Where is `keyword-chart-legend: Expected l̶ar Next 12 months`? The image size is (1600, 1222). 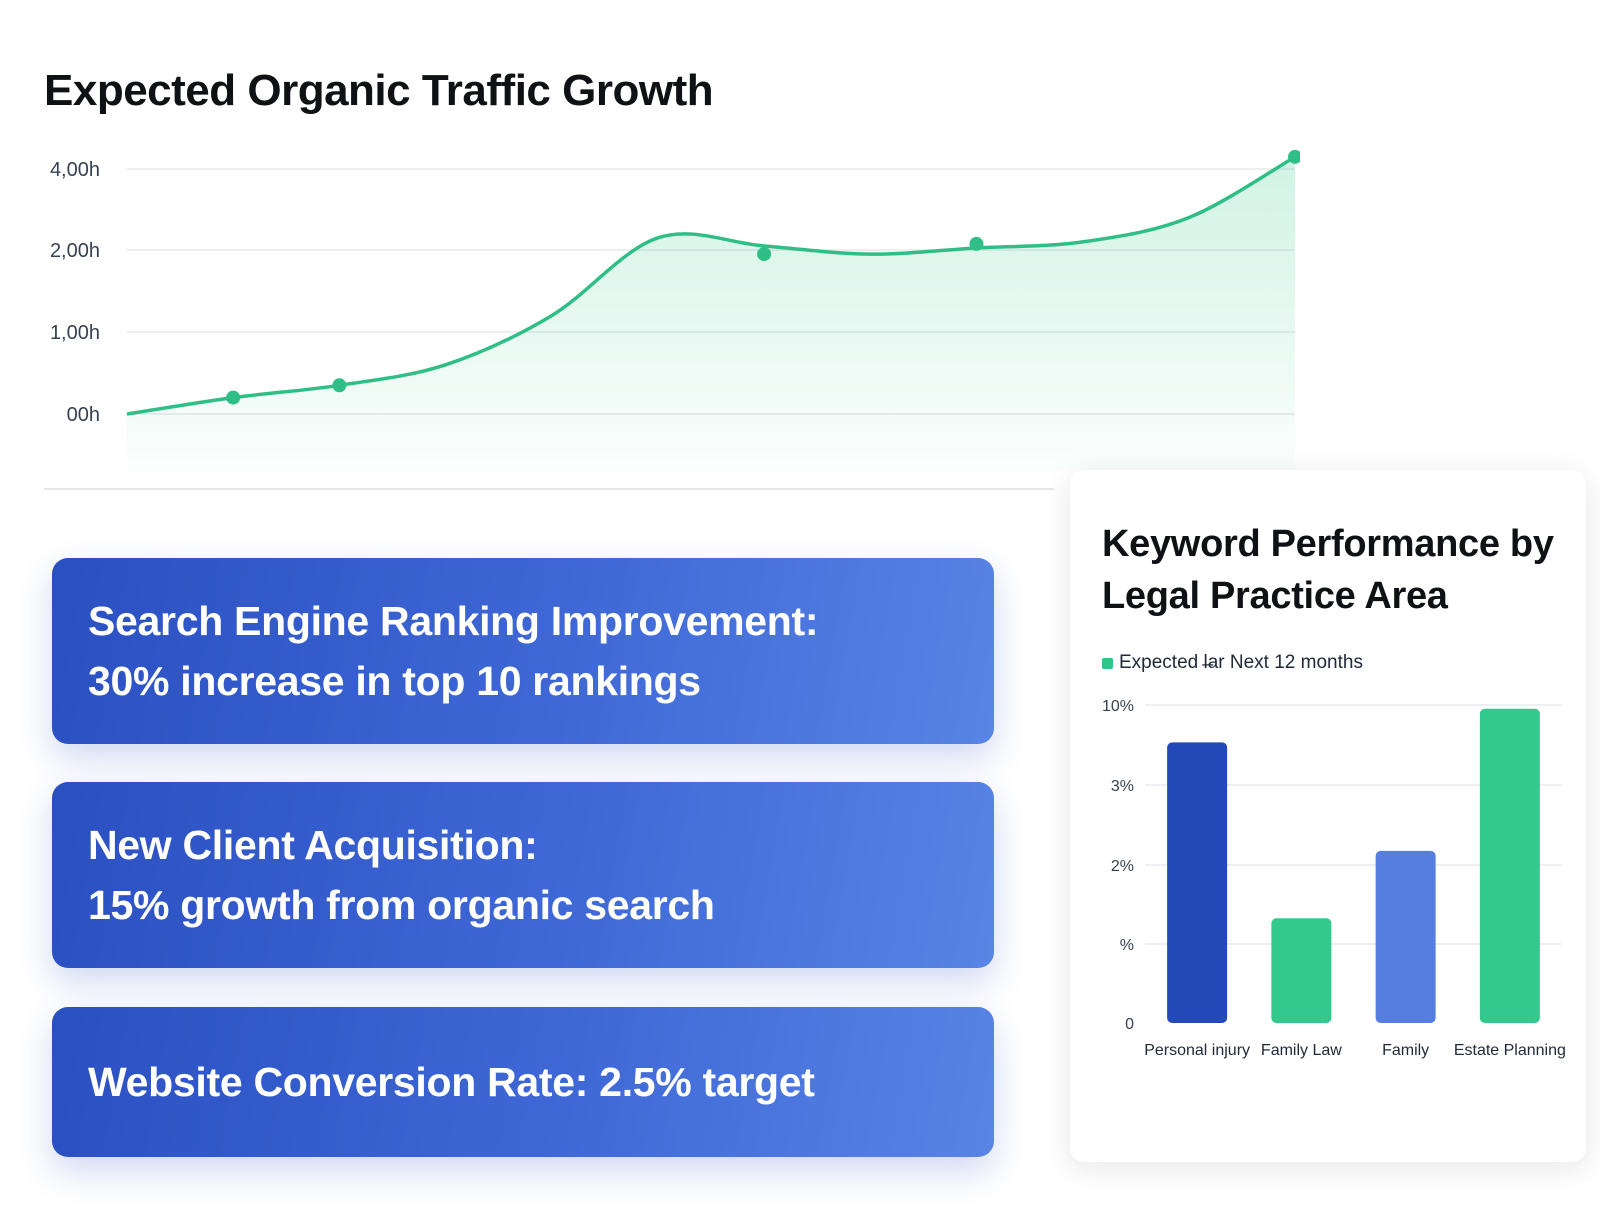 keyword-chart-legend: Expected l̶ar Next 12 months is located at coordinates (1232, 663).